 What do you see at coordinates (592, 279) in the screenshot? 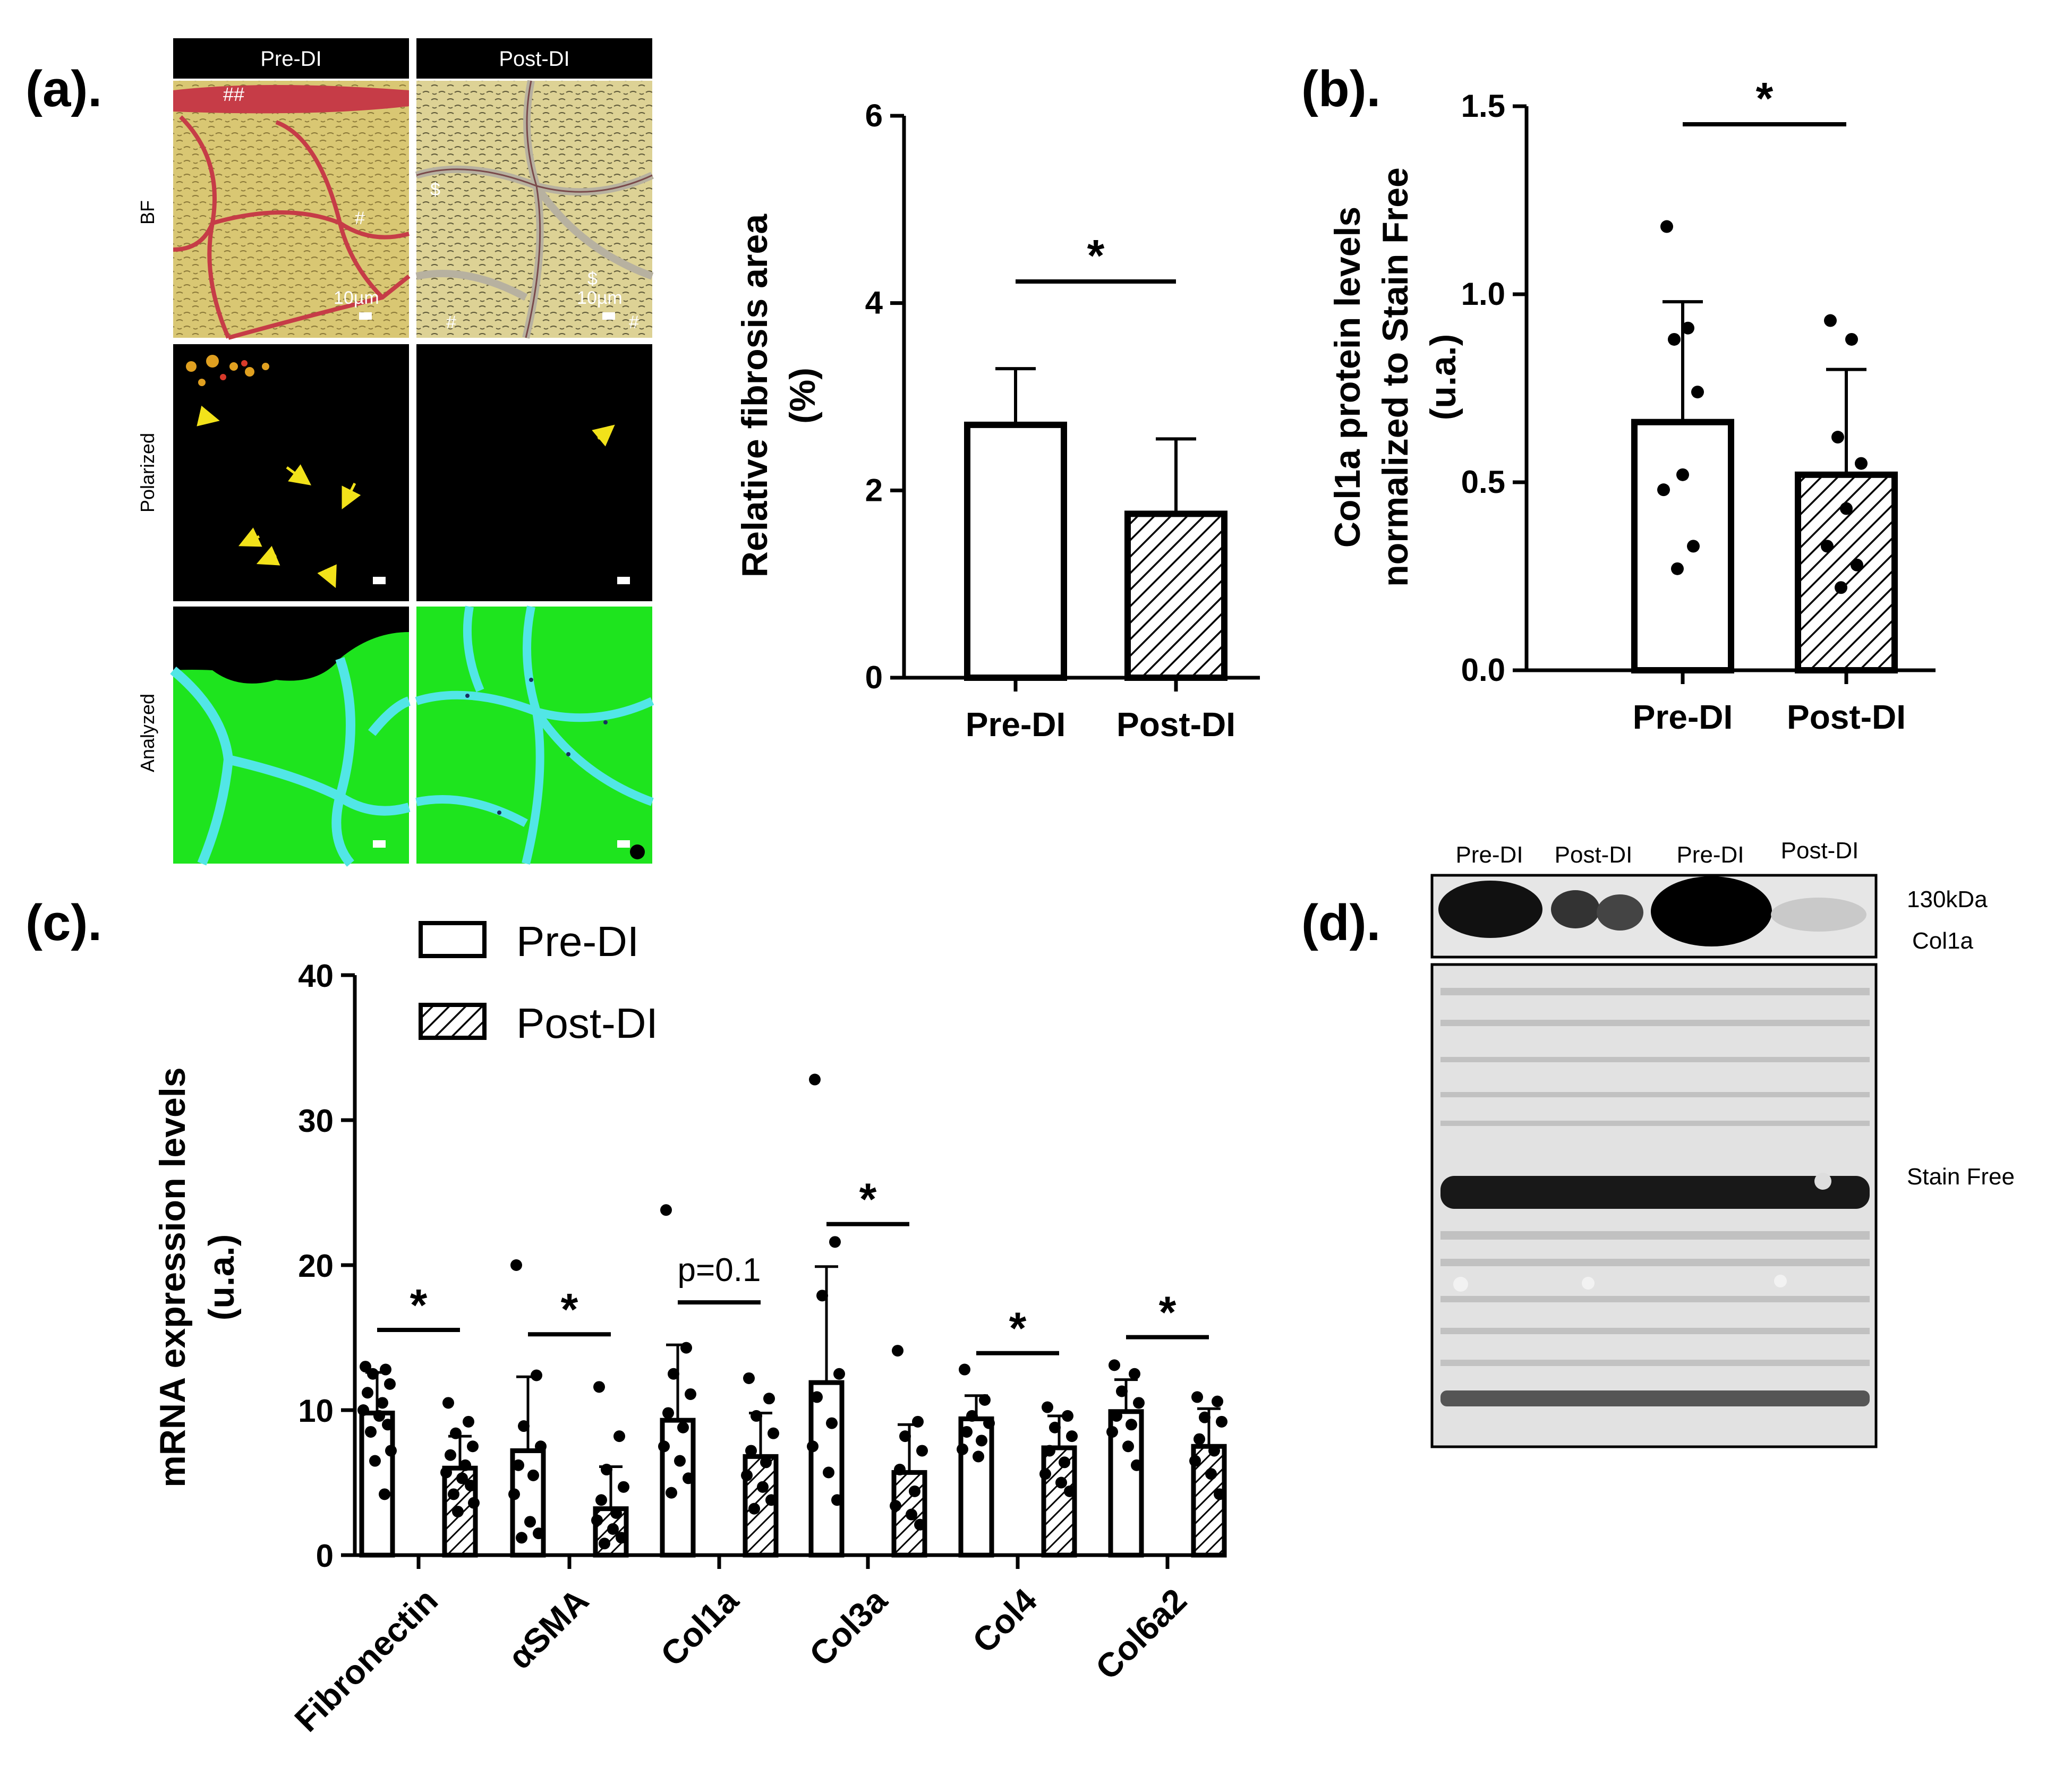
I see `bf-post-di-mark-dollar-2: $` at bounding box center [592, 279].